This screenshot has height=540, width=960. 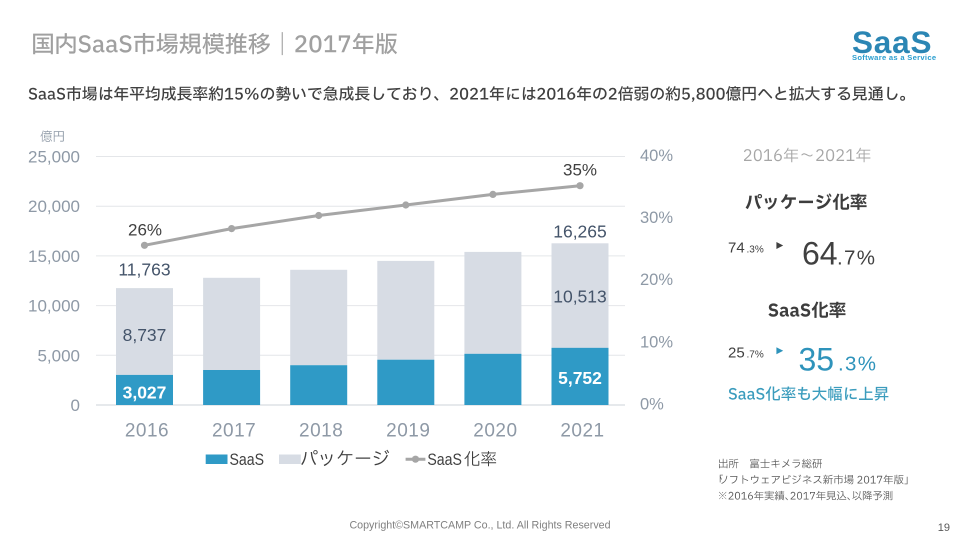 I want to click on svg-text: 26%, so click(x=145, y=230).